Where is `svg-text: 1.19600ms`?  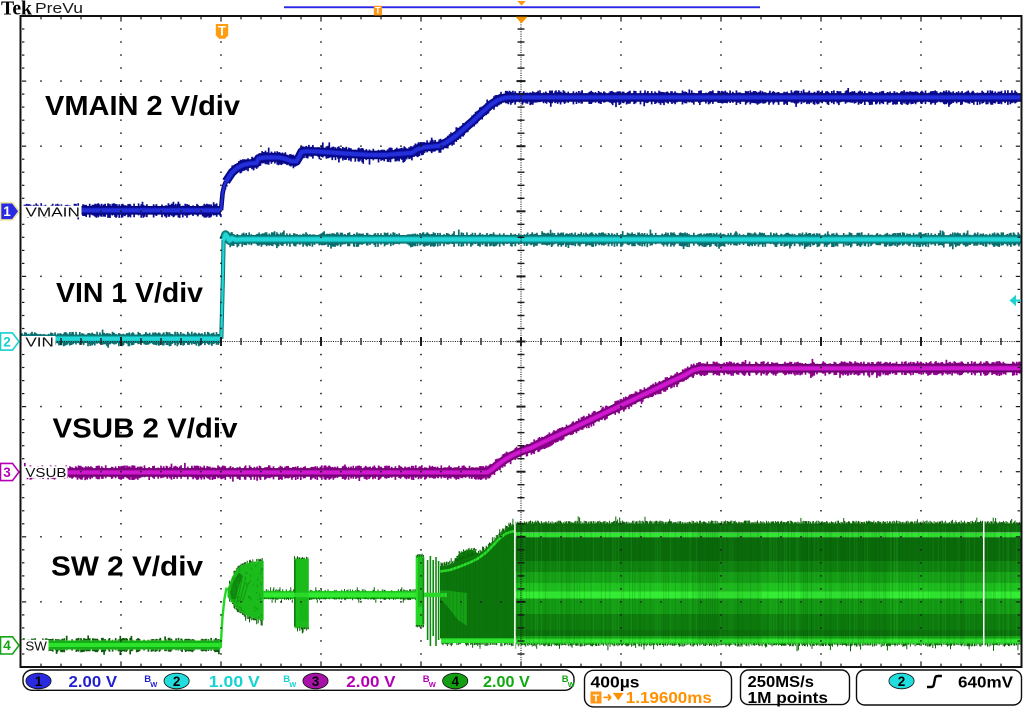 svg-text: 1.19600ms is located at coordinates (669, 698).